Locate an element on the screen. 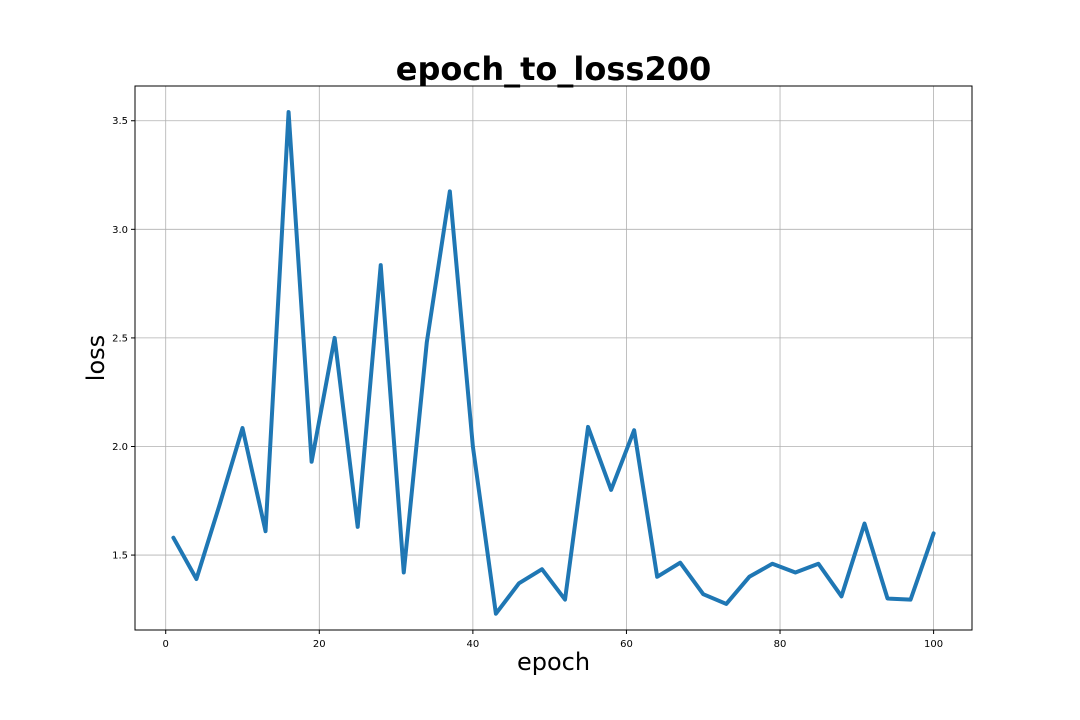 The width and height of the screenshot is (1080, 720). x-axis-label: epoch is located at coordinates (553, 662).